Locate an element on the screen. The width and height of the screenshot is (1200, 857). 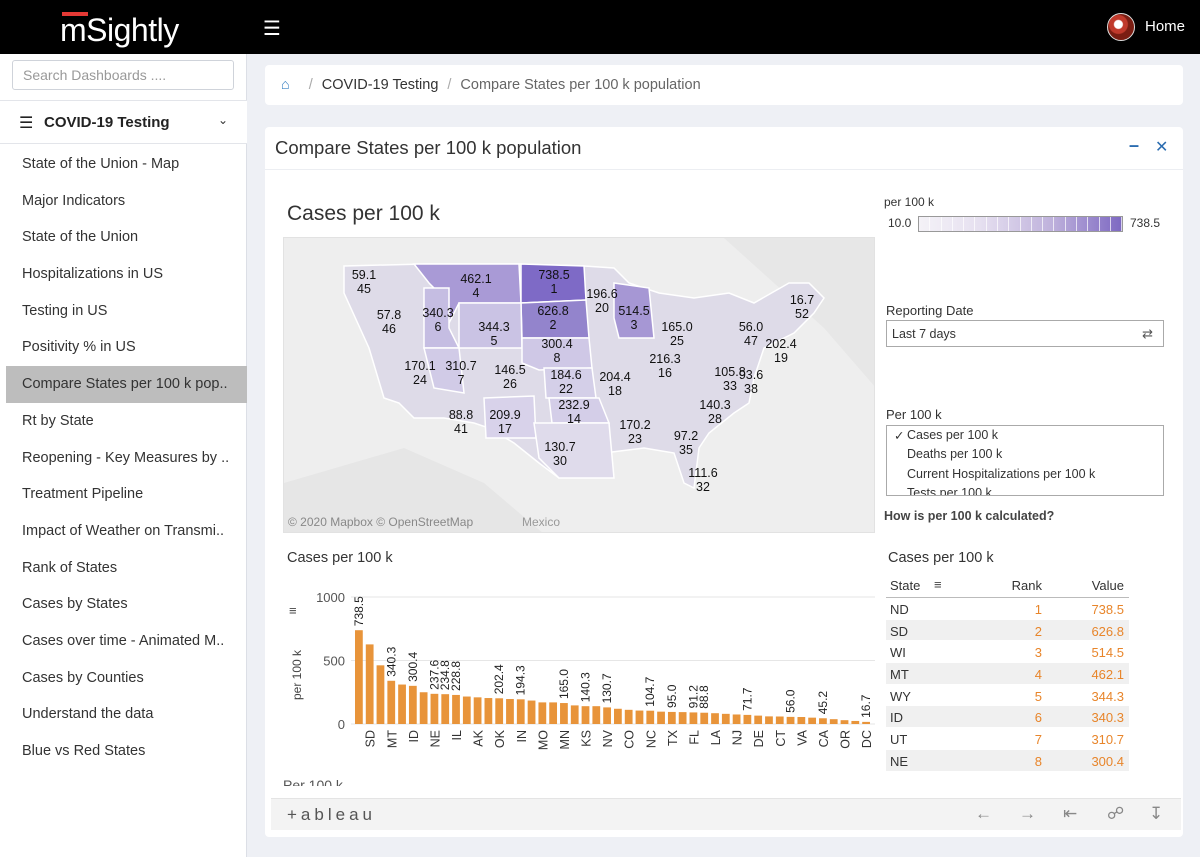
table-row: SD 2 626.8 is located at coordinates (1007, 630).